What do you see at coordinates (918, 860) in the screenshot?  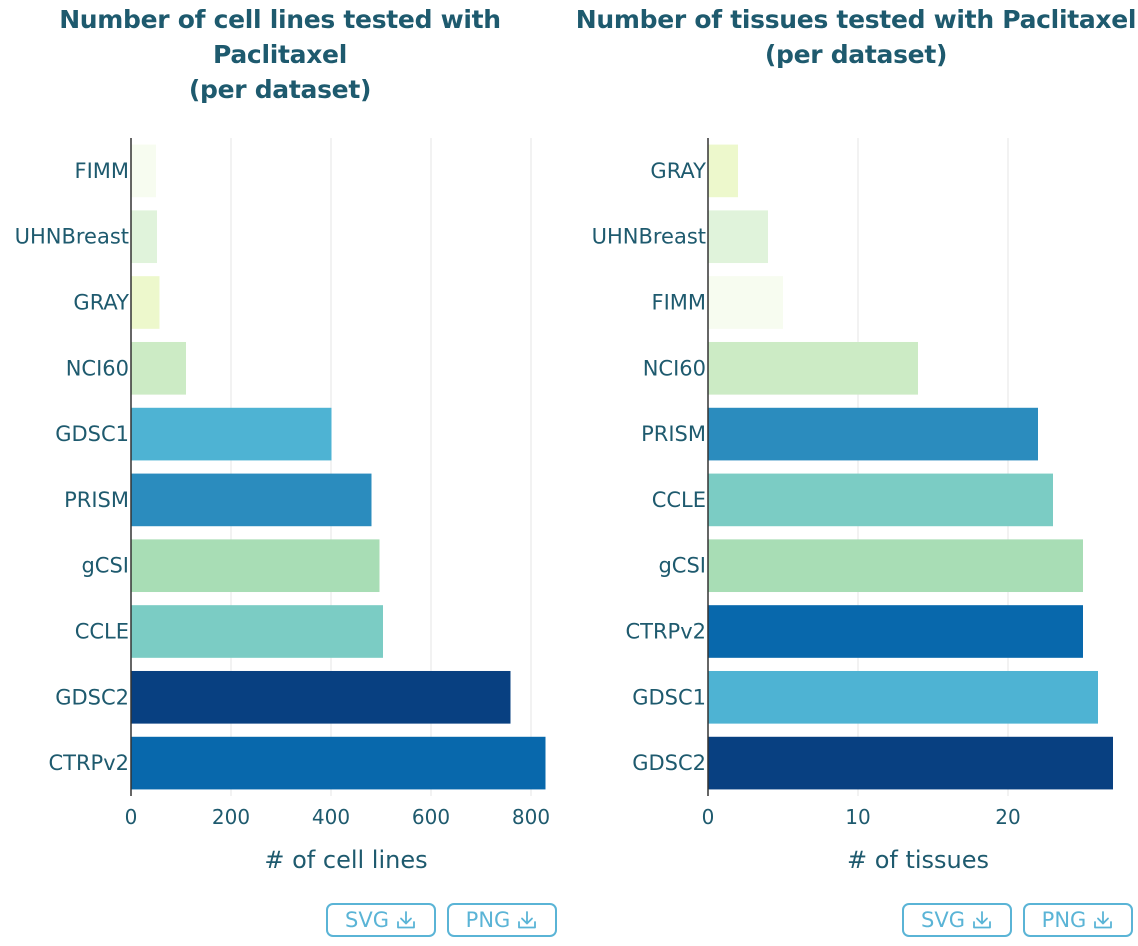 I see `x-axis-title: # of tissues` at bounding box center [918, 860].